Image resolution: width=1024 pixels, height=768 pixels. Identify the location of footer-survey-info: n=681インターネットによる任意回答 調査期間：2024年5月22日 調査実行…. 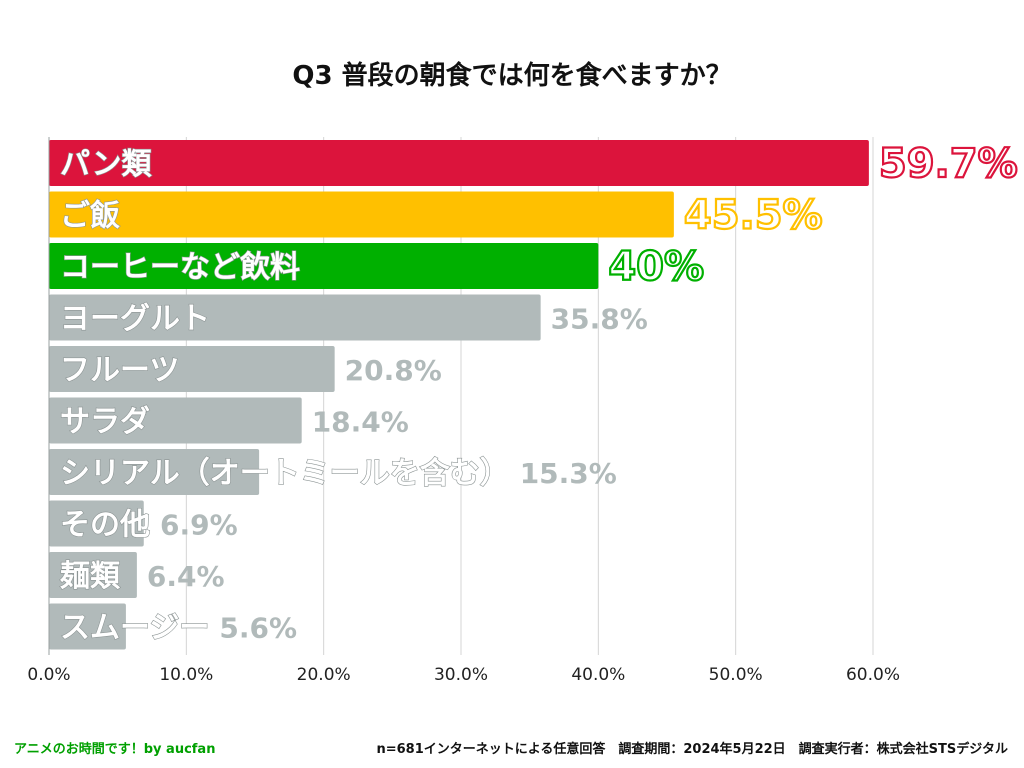
(692, 749).